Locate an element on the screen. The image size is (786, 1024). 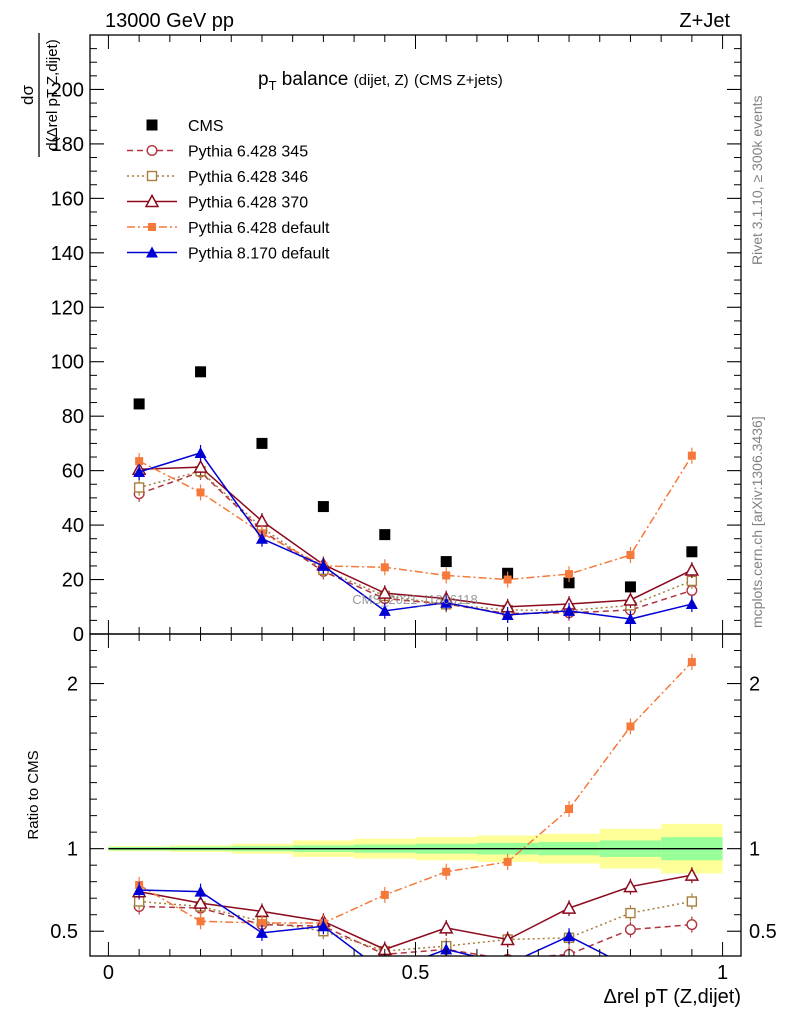
main-ytick-label: 100 is located at coordinates (67, 363).